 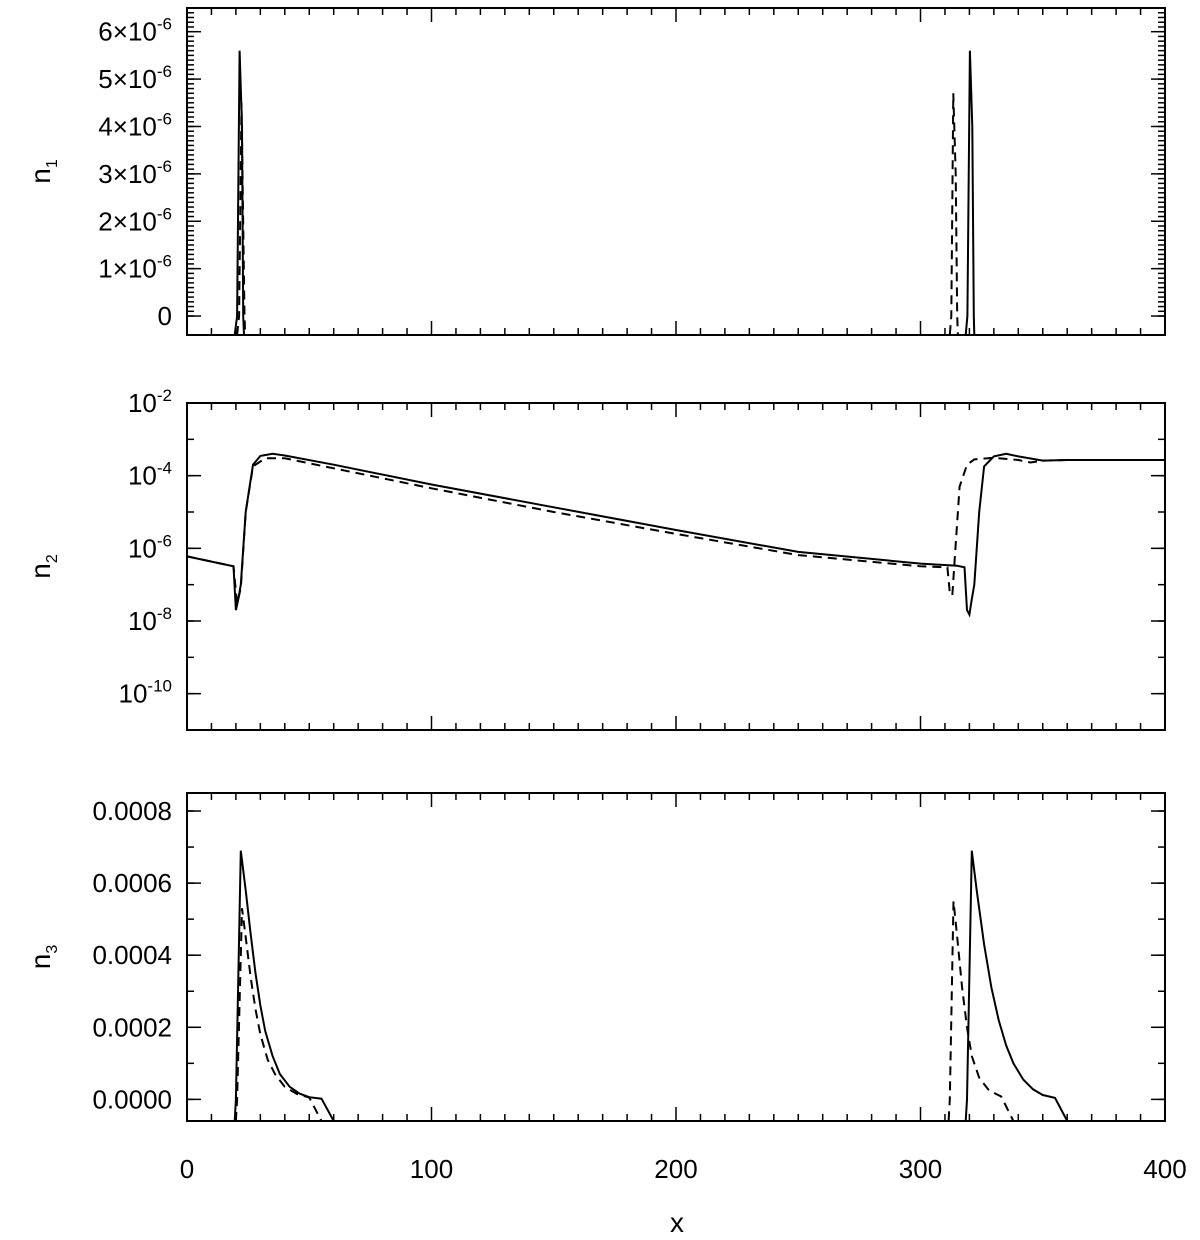 What do you see at coordinates (135, 125) in the screenshot?
I see `y-tick-label: 4×10⁻⁶` at bounding box center [135, 125].